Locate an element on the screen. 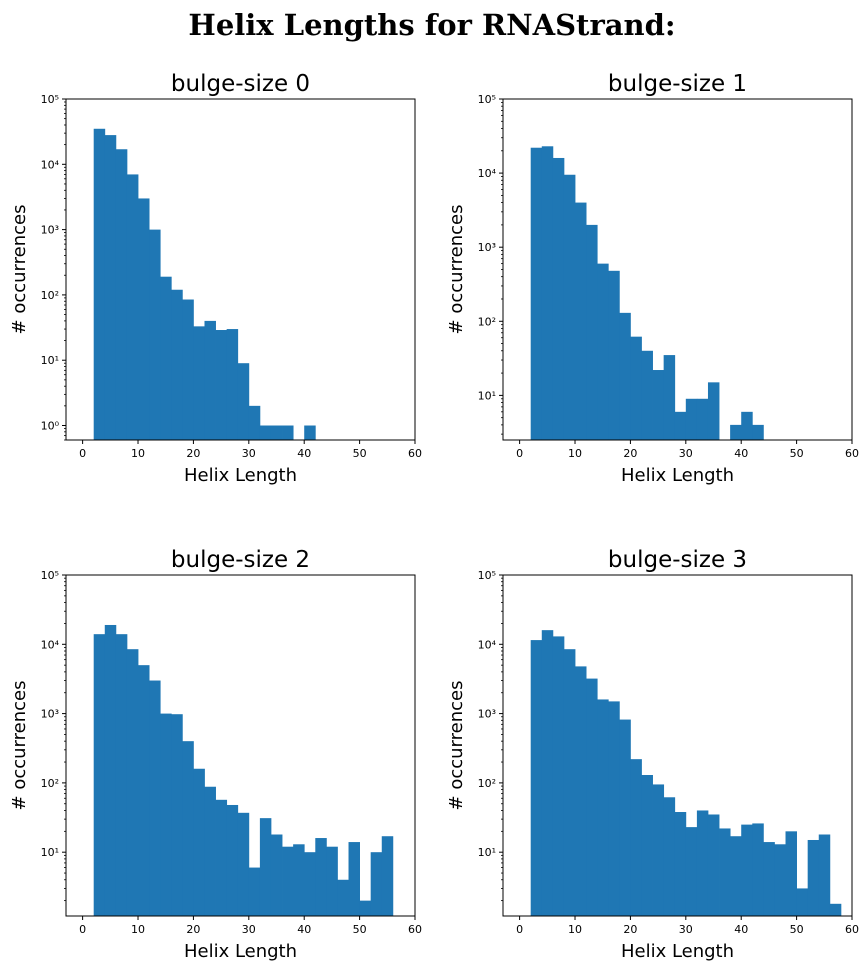 Image resolution: width=864 pixels, height=961 pixels. y-tick-label: 10³ is located at coordinates (50, 714).